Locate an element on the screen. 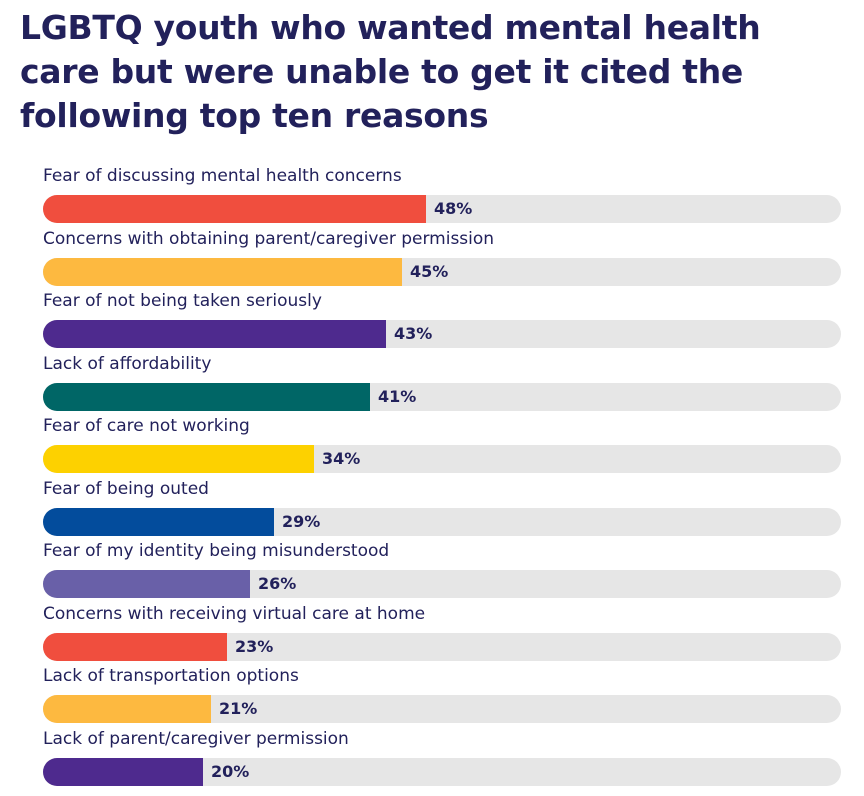  bar-track: 48% is located at coordinates (442, 209).